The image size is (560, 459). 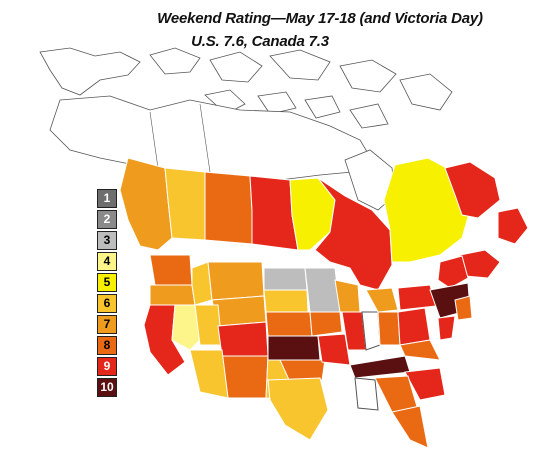 I want to click on ratings-legend: 1 2 3 4 5 6 7 8 9 10, so click(x=108, y=294).